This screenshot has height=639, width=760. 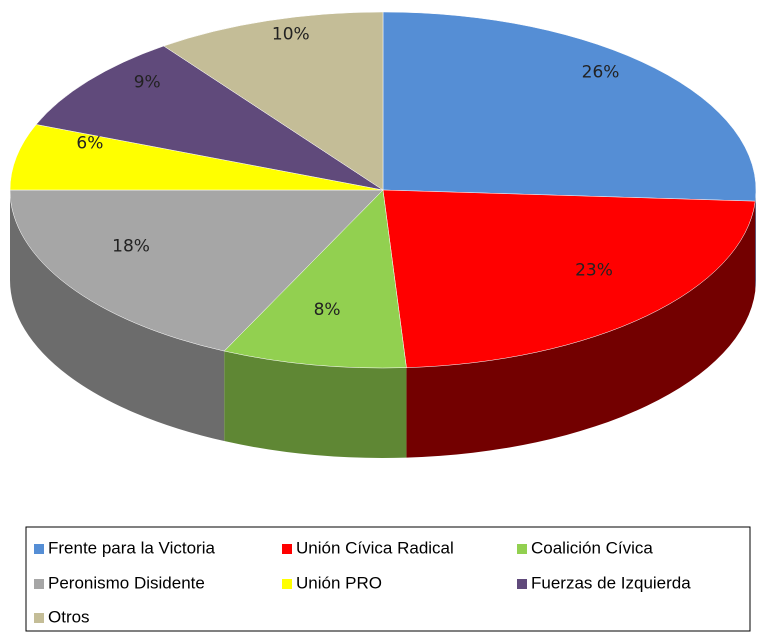 What do you see at coordinates (327, 310) in the screenshot?
I see `slice-label: 8%` at bounding box center [327, 310].